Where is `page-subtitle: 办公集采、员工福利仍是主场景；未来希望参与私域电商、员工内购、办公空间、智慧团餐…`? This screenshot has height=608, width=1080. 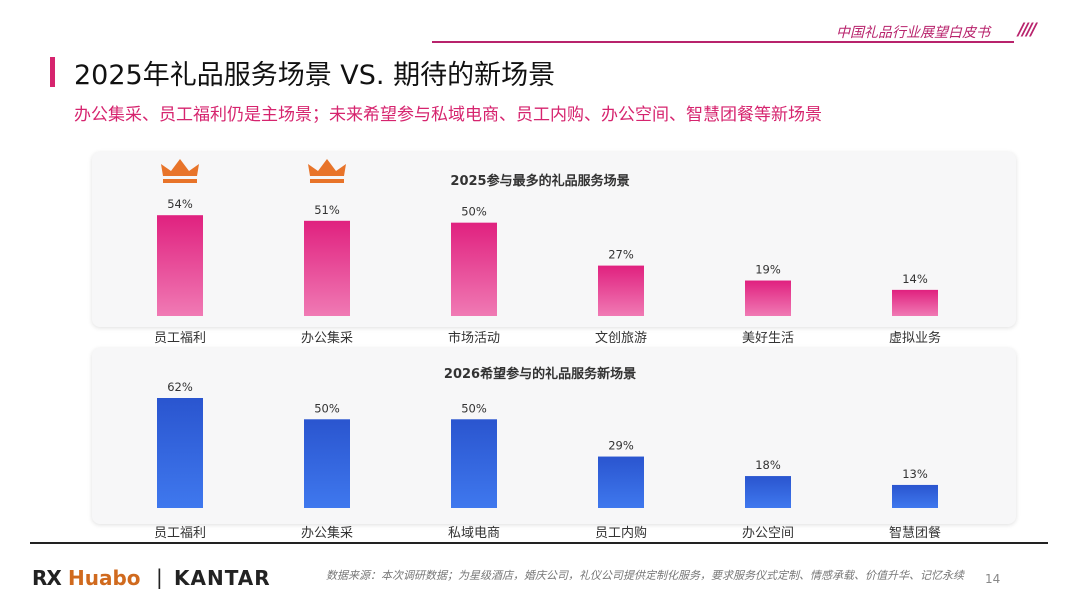
page-subtitle: 办公集采、员工福利仍是主场景；未来希望参与私域电商、员工内购、办公空间、智慧团餐… is located at coordinates (448, 115).